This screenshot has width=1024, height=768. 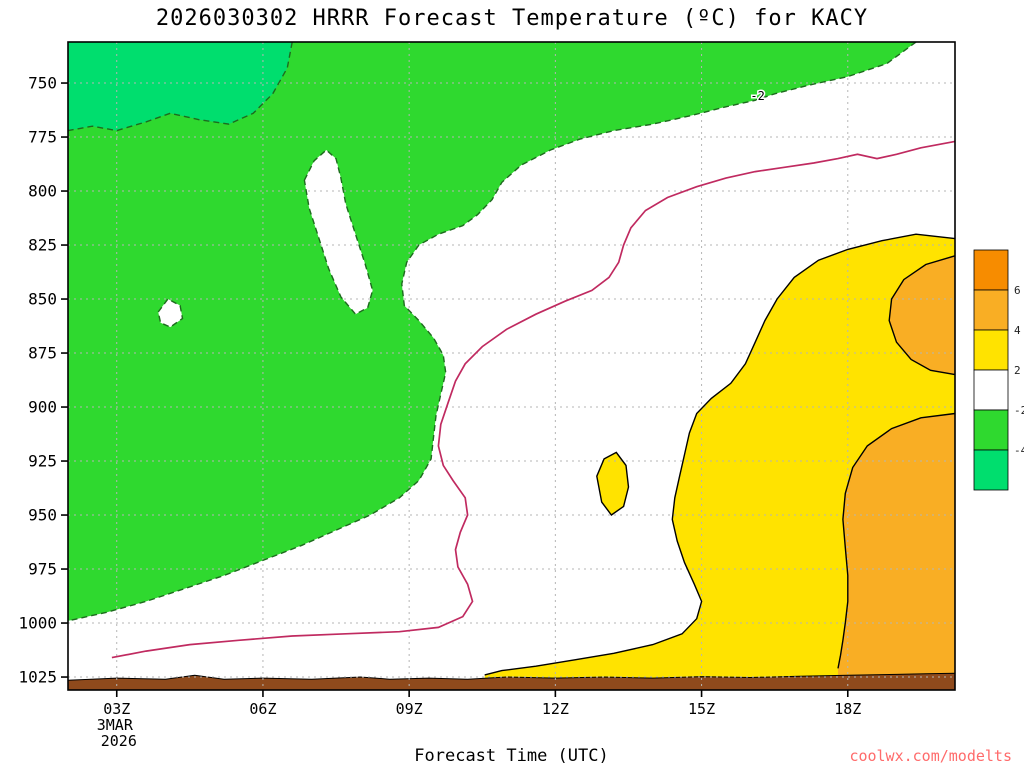 I want to click on y-tick-label: 850, so click(x=42, y=299).